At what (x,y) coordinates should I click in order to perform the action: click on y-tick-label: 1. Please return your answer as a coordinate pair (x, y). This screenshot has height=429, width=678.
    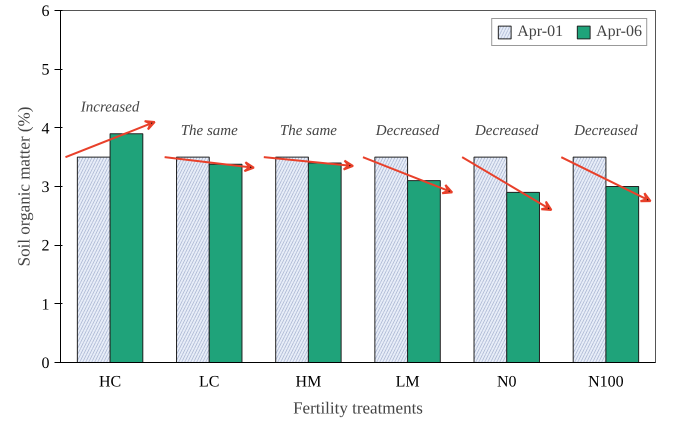
    Looking at the image, I should click on (46, 305).